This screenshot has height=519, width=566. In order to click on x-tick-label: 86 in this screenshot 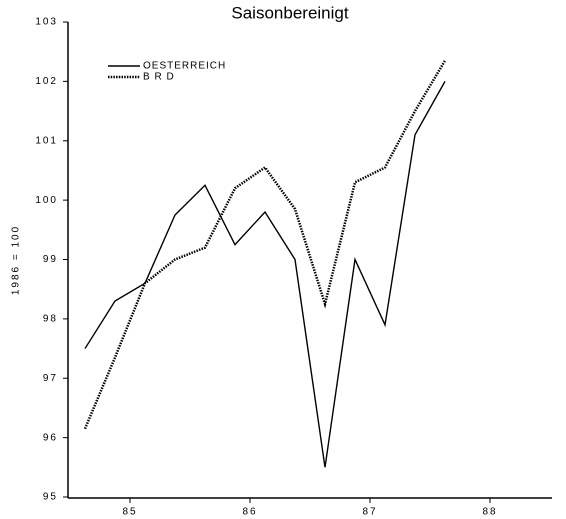, I will do `click(249, 512)`.